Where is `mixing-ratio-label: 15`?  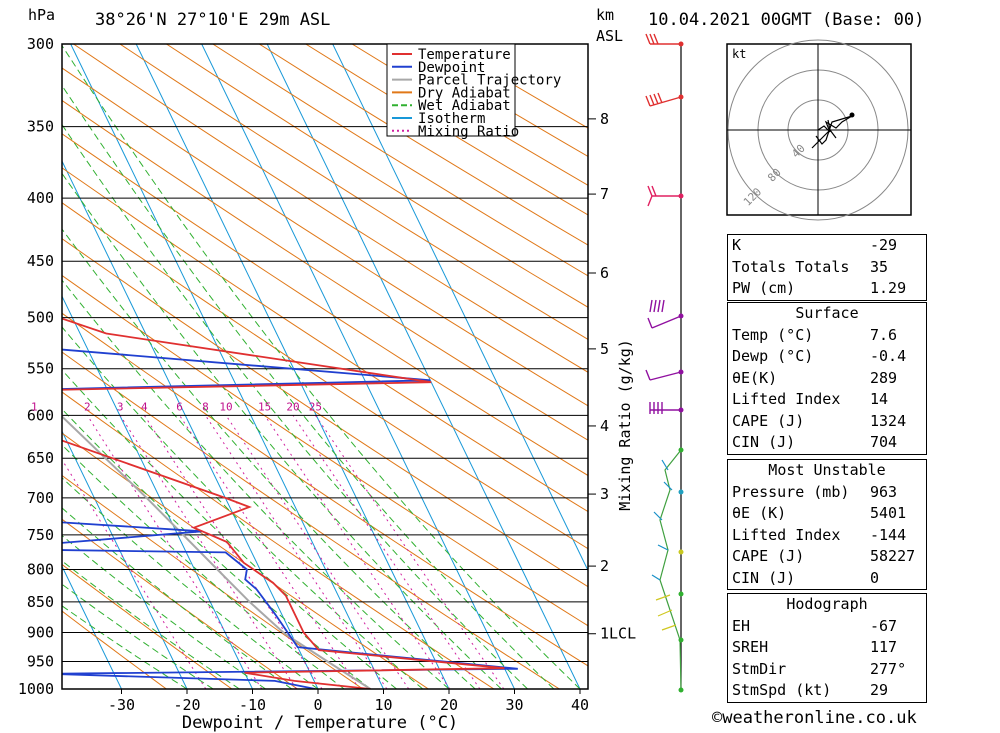 mixing-ratio-label: 15 is located at coordinates (264, 406).